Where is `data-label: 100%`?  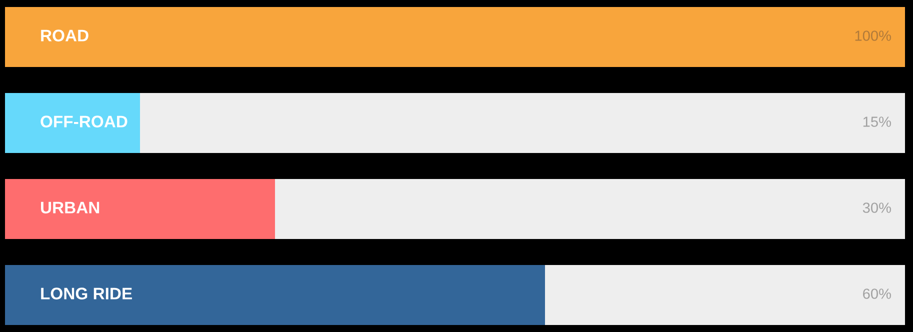
data-label: 100% is located at coordinates (873, 35).